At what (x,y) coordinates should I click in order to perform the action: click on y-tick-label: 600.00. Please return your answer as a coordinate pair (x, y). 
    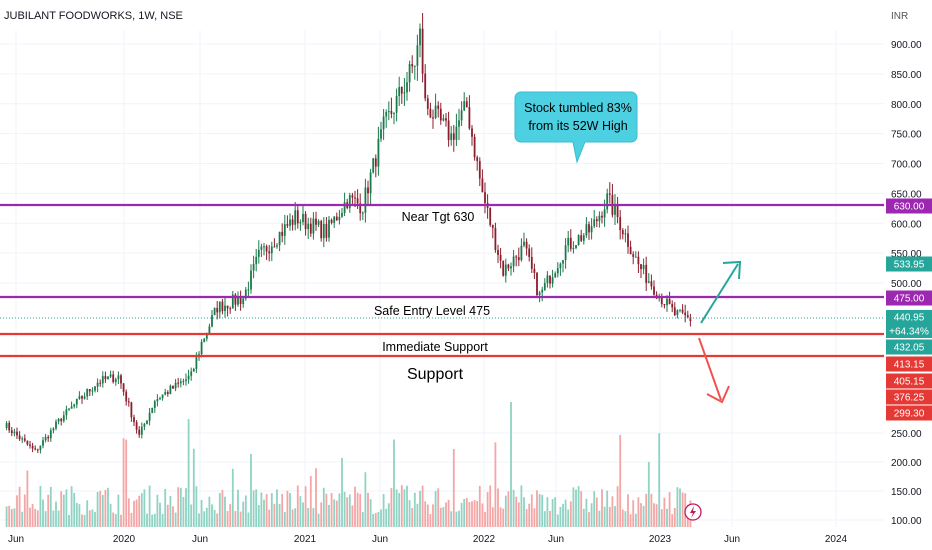
    Looking at the image, I should click on (906, 224).